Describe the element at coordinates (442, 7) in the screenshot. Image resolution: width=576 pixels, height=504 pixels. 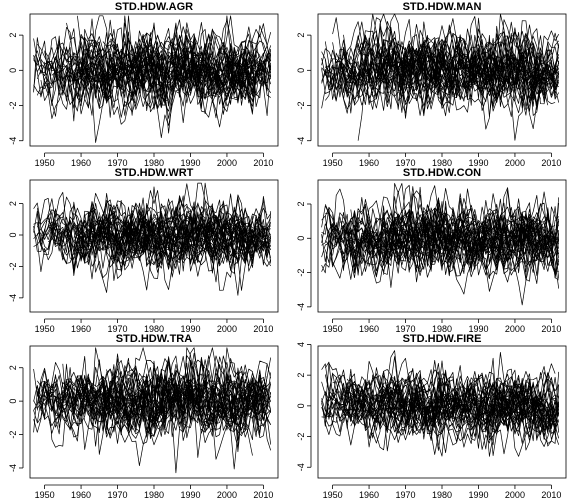
I see `panel-title: STD.HDW.MAN` at that location.